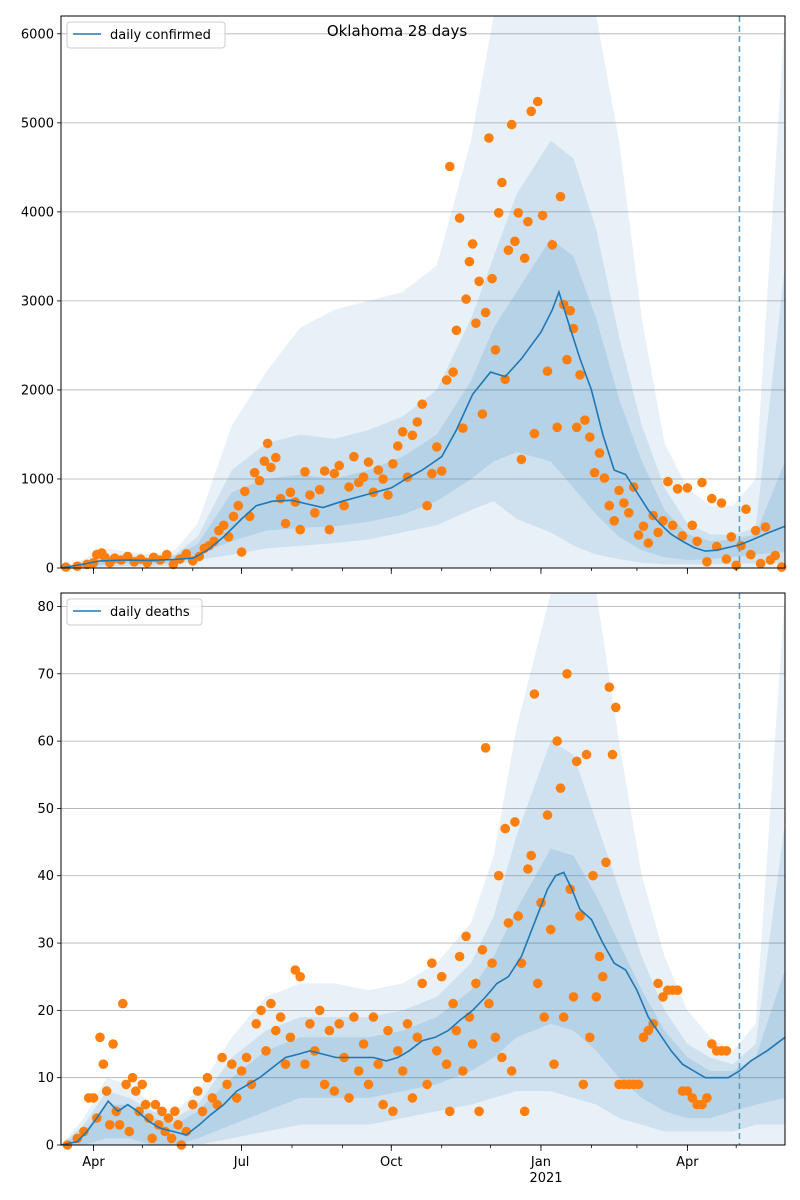 This screenshot has width=800, height=1200. Describe the element at coordinates (37, 301) in the screenshot. I see `y-tick-label: 3000` at that location.